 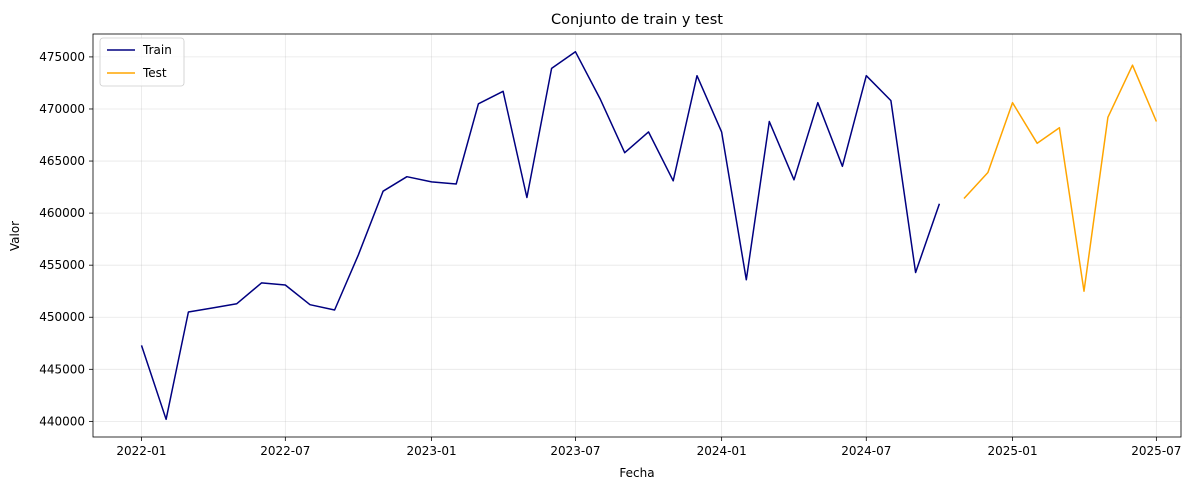 I want to click on chart-title: Conjunto de train y test, so click(x=637, y=20).